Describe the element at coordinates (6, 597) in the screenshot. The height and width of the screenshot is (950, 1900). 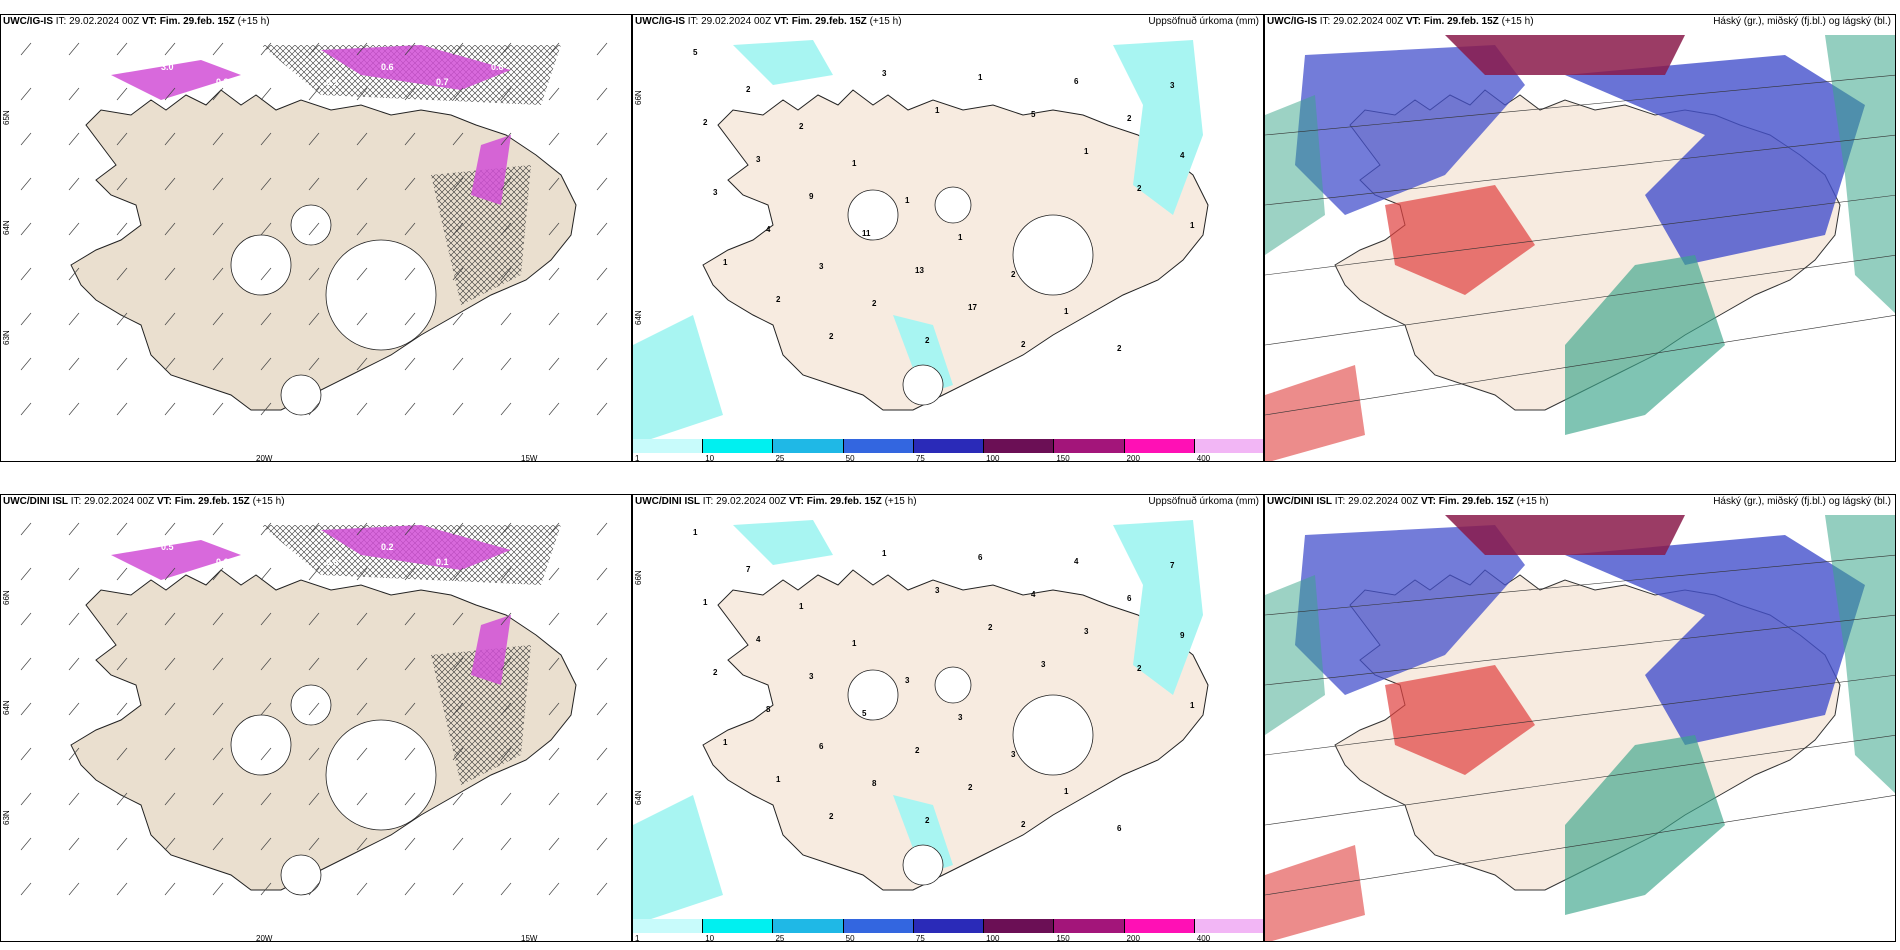
I see `lat-label: 66N` at that location.